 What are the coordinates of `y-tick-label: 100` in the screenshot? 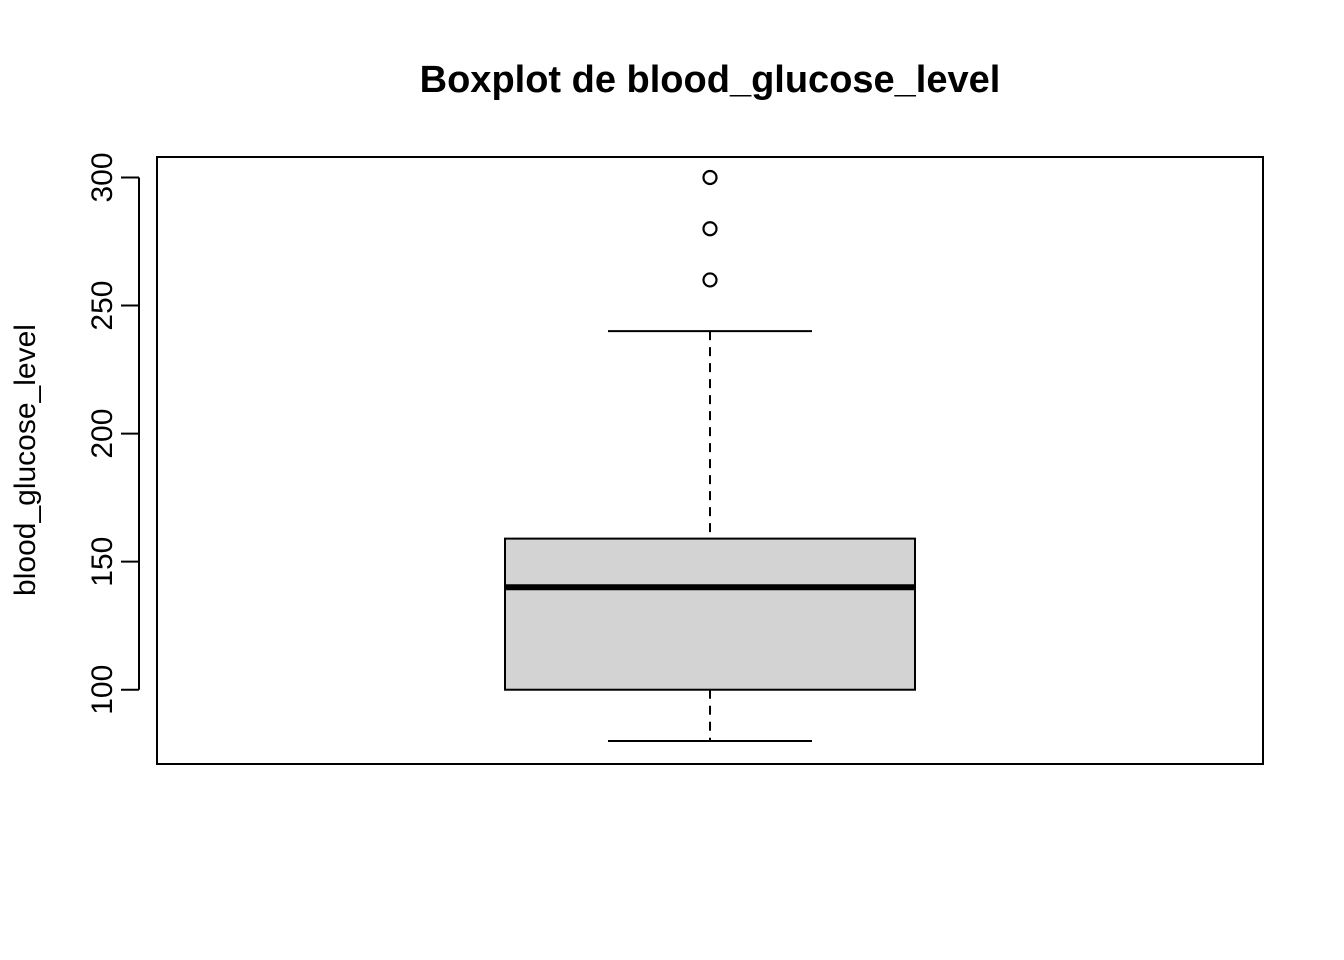 It's located at (102, 690).